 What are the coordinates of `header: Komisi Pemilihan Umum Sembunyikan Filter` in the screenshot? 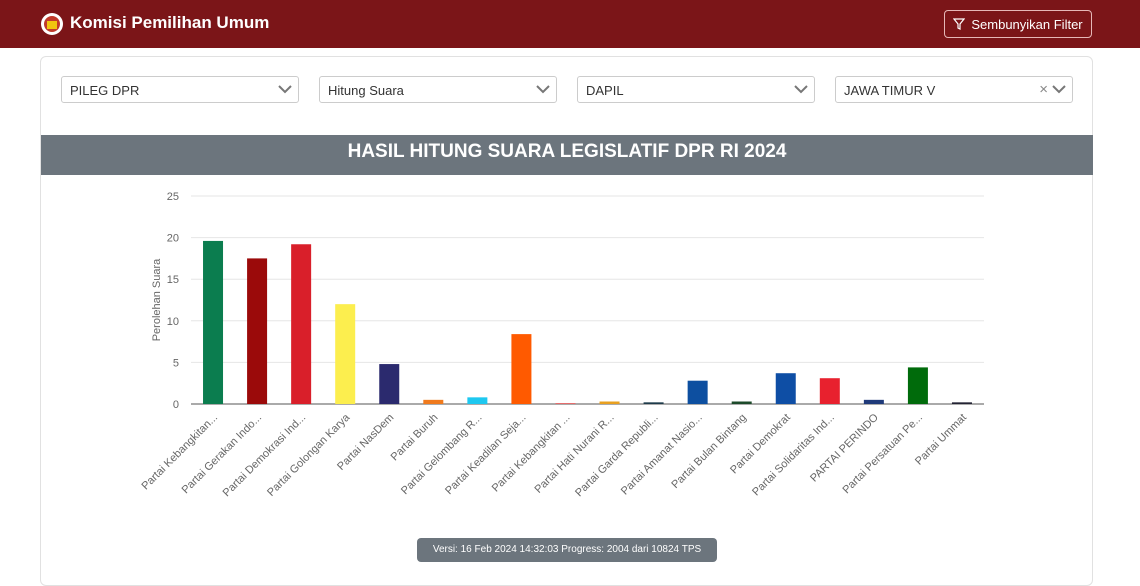 It's located at (570, 24).